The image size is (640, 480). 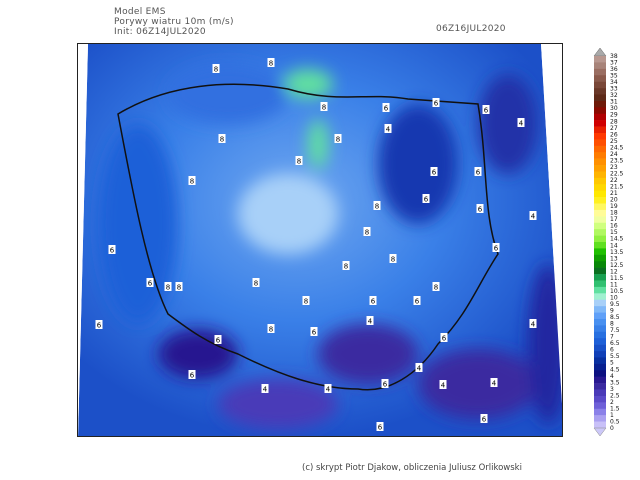 I want to click on colorbar-tick-label: 27, so click(x=614, y=128).